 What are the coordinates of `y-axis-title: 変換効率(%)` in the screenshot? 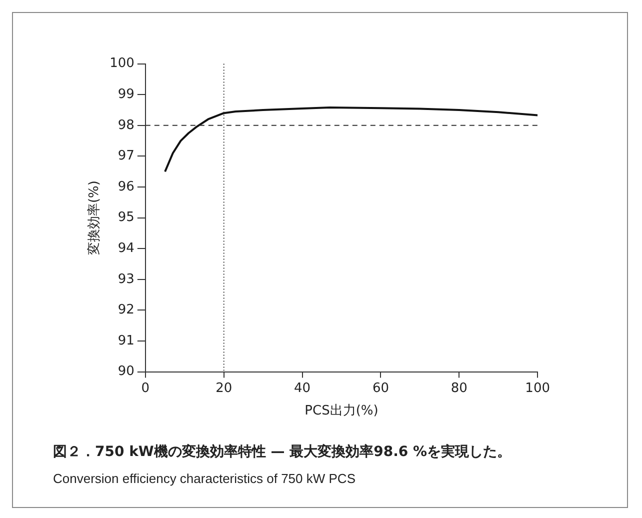 It's located at (94, 218).